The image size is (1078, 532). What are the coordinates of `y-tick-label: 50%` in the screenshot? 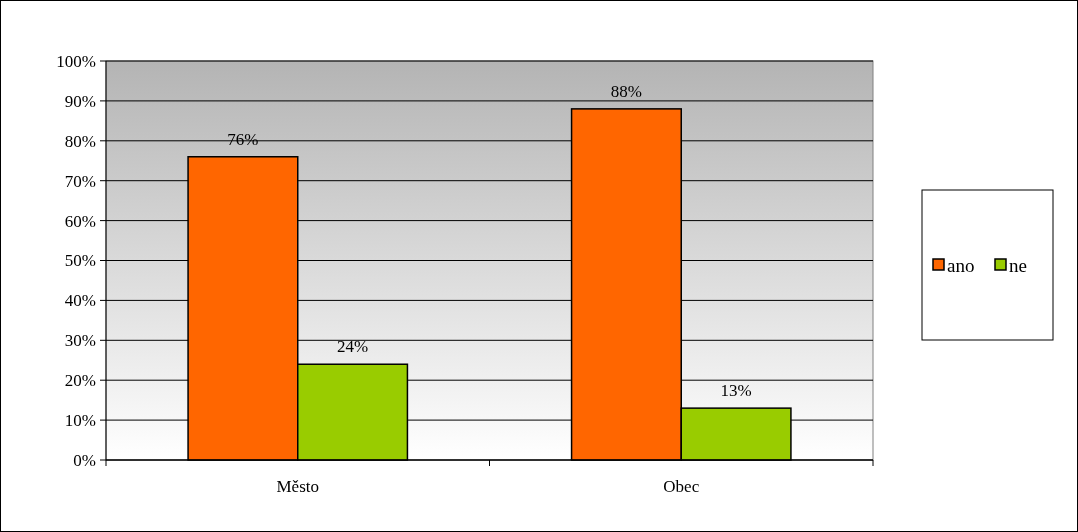 It's located at (80, 261).